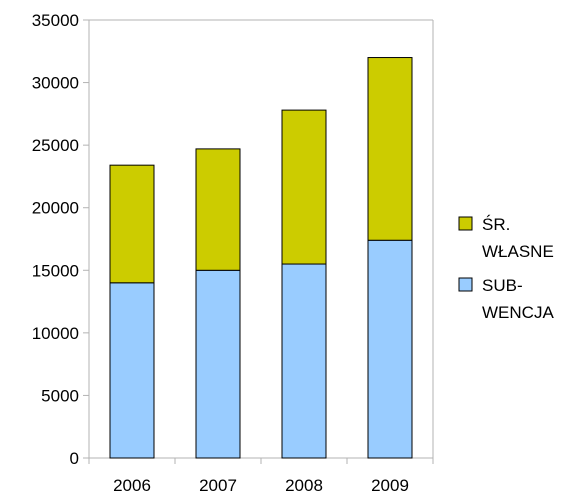  I want to click on bar-segment-srodki-wlasne-2006, so click(132, 224).